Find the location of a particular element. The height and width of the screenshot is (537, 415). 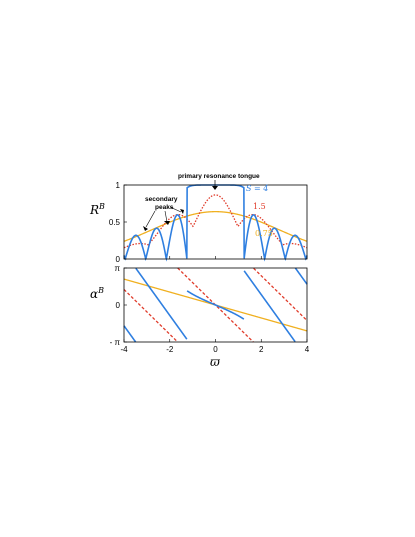

phase-x-tick-label: 2 is located at coordinates (261, 349).